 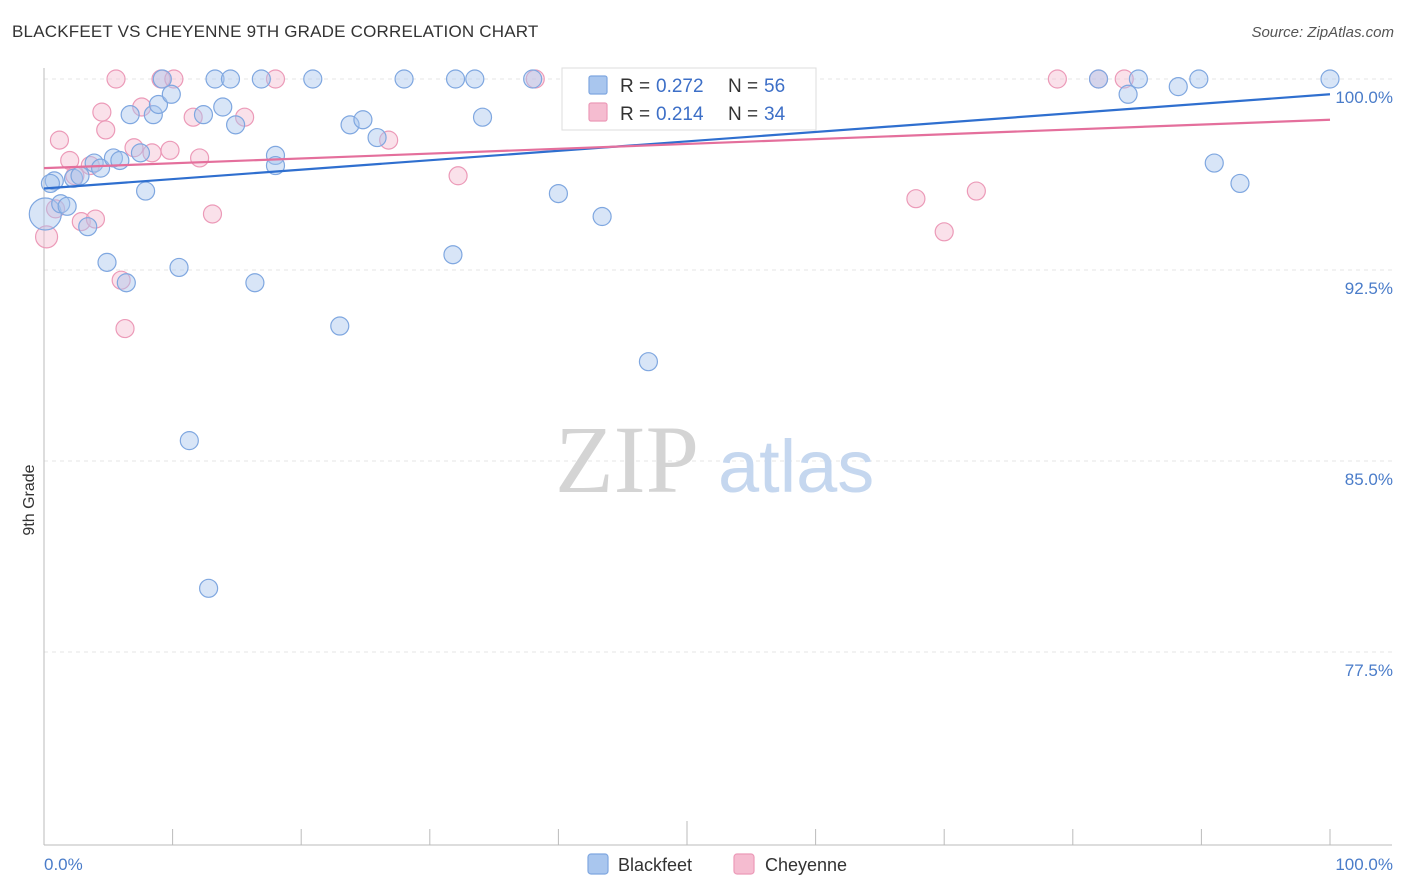 I want to click on y-tick-label-3: 77.5%, so click(x=1369, y=670).